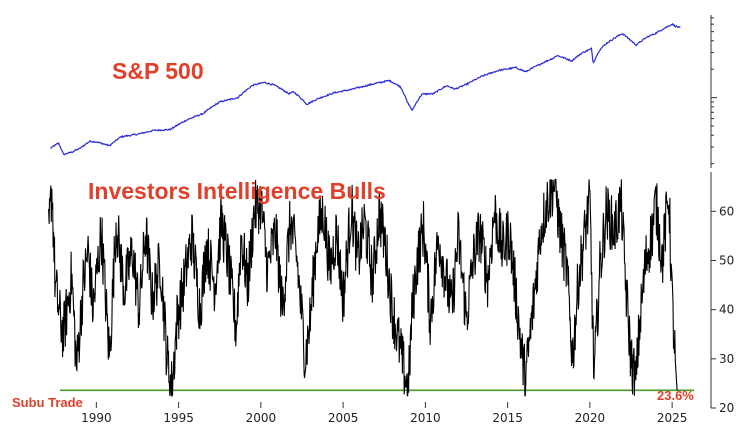  What do you see at coordinates (96, 418) in the screenshot?
I see `x-tick-label-1990: 1990` at bounding box center [96, 418].